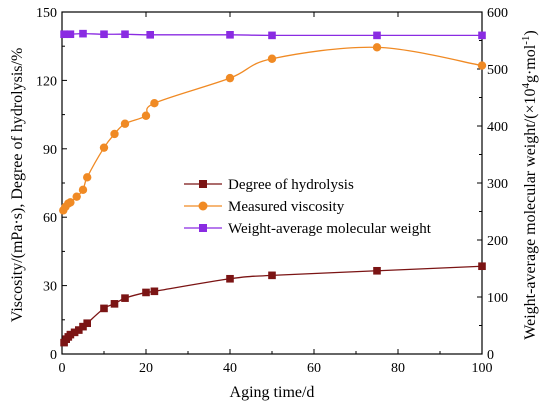  I want to click on legend-marker-molecular-weight, so click(203, 228).